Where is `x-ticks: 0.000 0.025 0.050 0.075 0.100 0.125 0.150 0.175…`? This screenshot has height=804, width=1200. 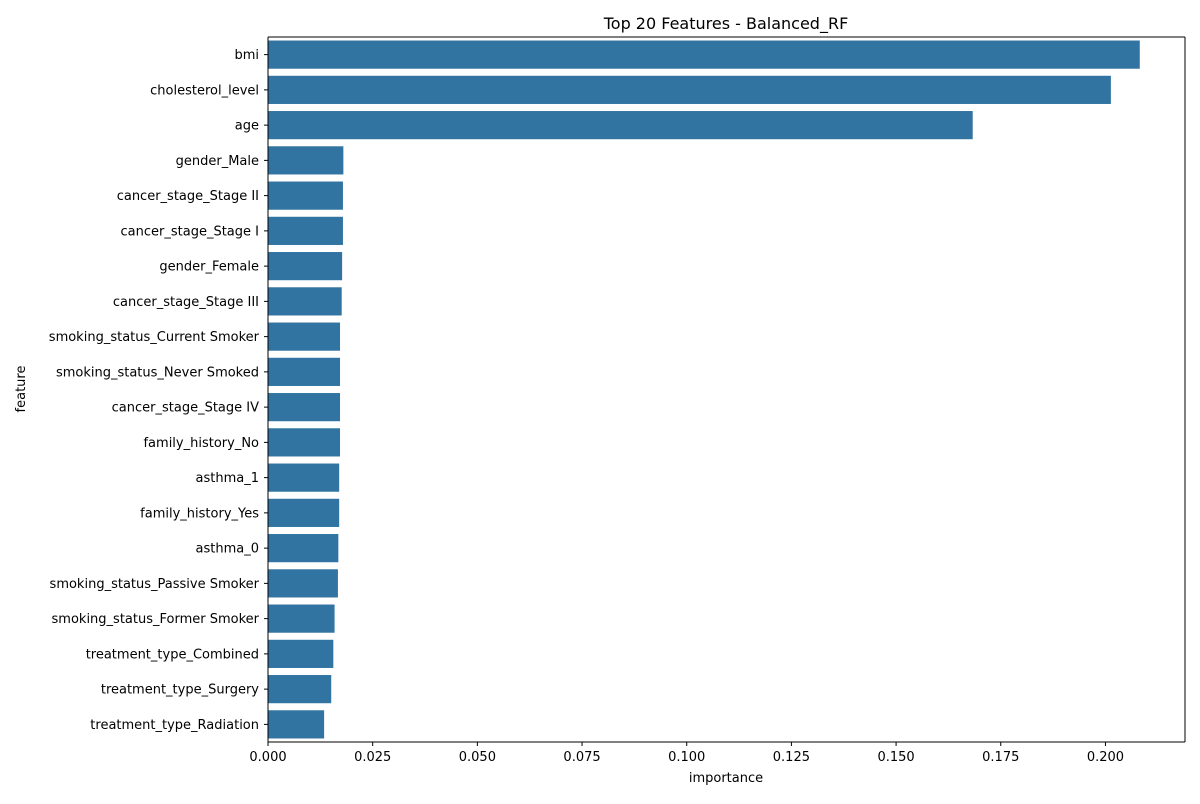
x-ticks: 0.000 0.025 0.050 0.075 0.100 0.125 0.150 0.175… is located at coordinates (686, 753).